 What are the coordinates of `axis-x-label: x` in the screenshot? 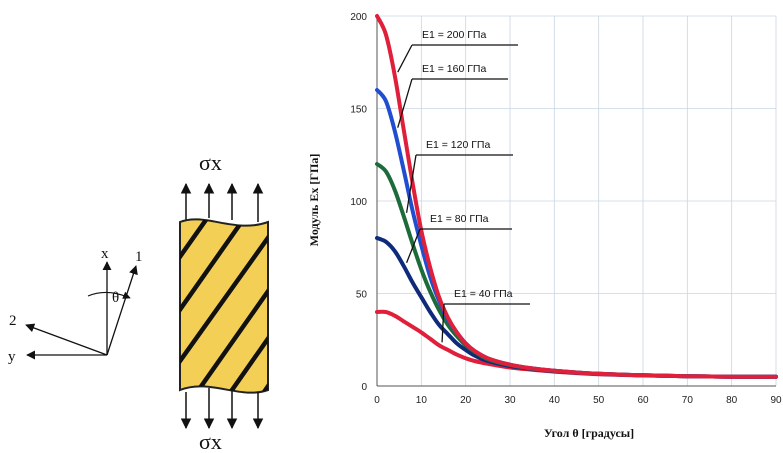 It's located at (105, 254).